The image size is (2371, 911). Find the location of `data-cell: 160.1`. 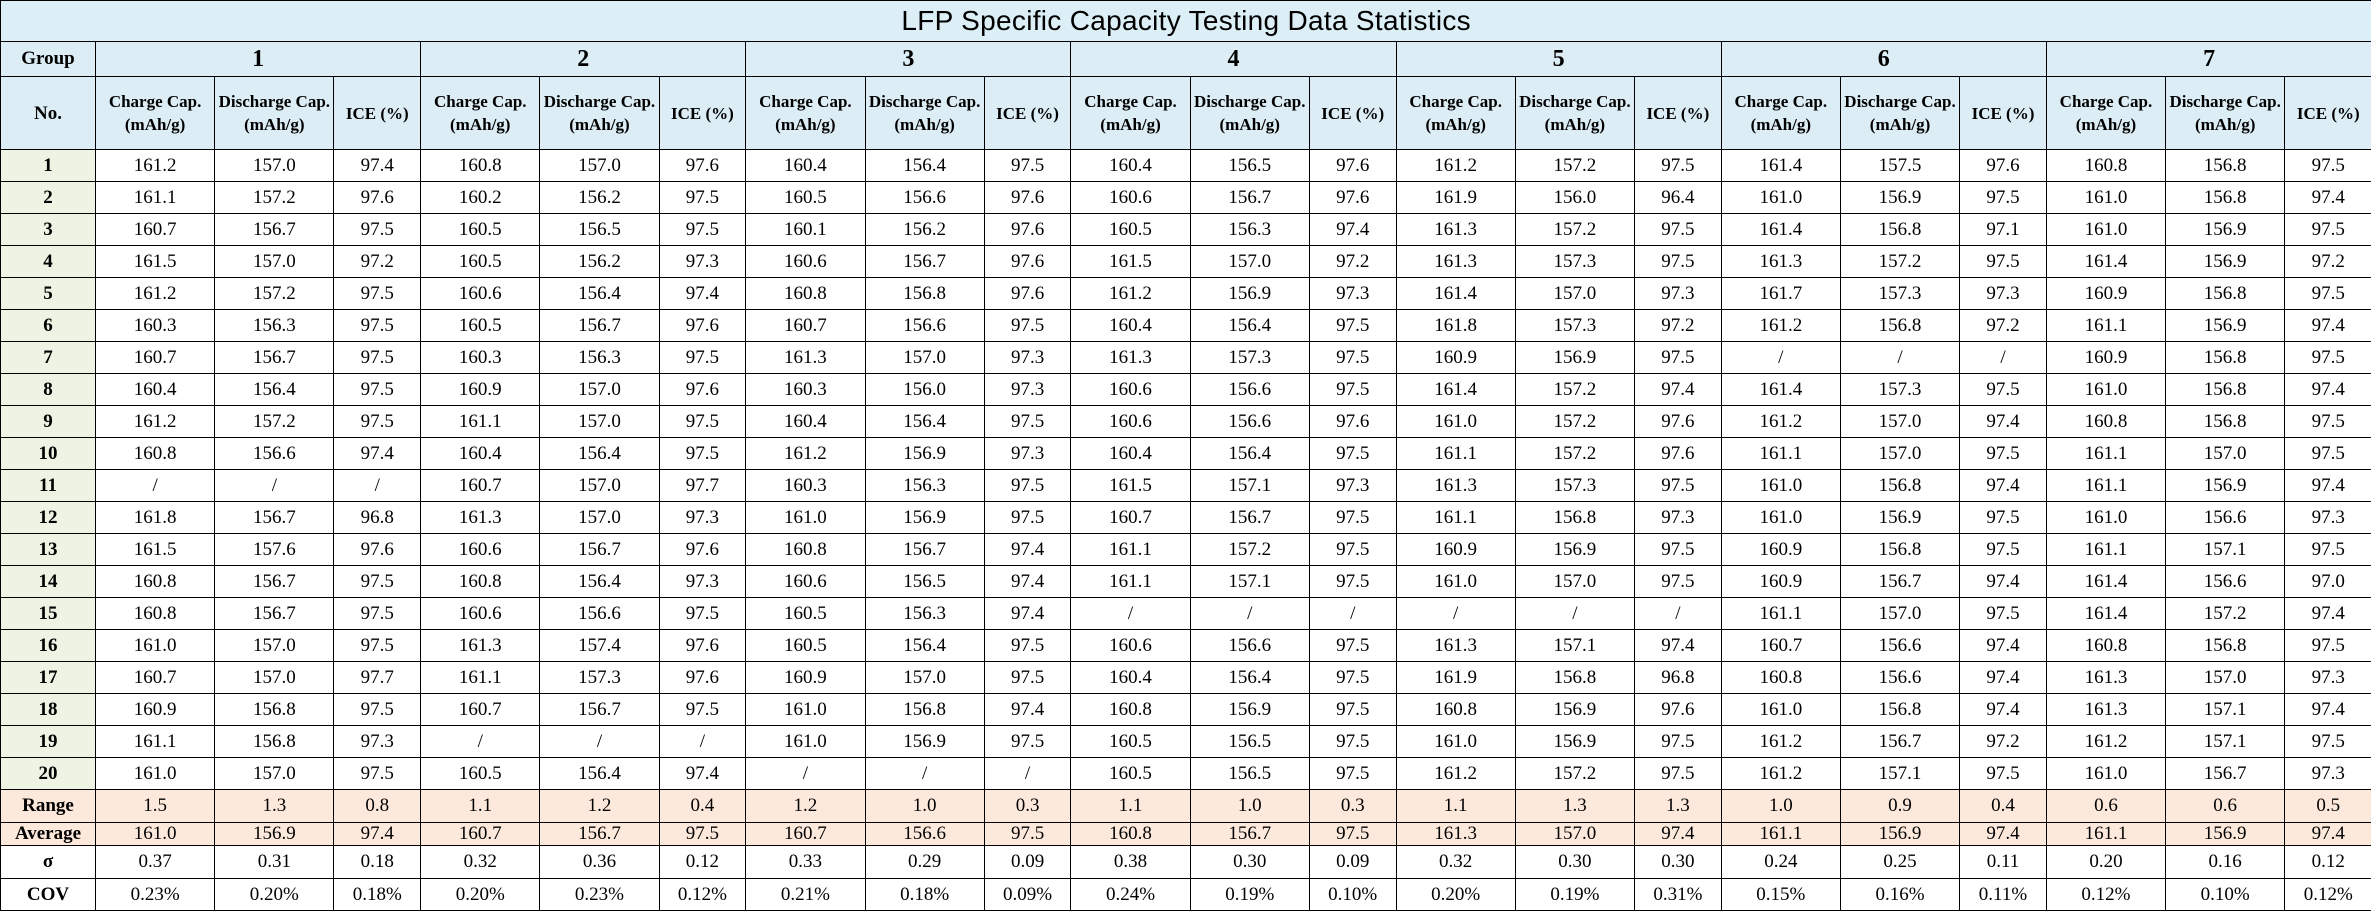

data-cell: 160.1 is located at coordinates (805, 230).